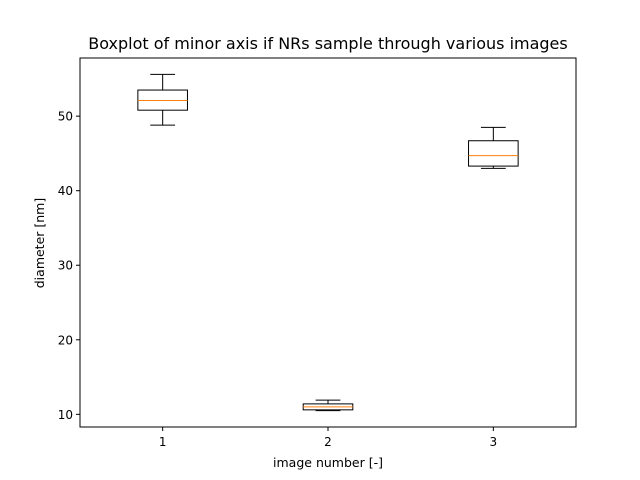 The width and height of the screenshot is (640, 480). What do you see at coordinates (39, 243) in the screenshot?
I see `y-axis-label: diameter [nm]` at bounding box center [39, 243].